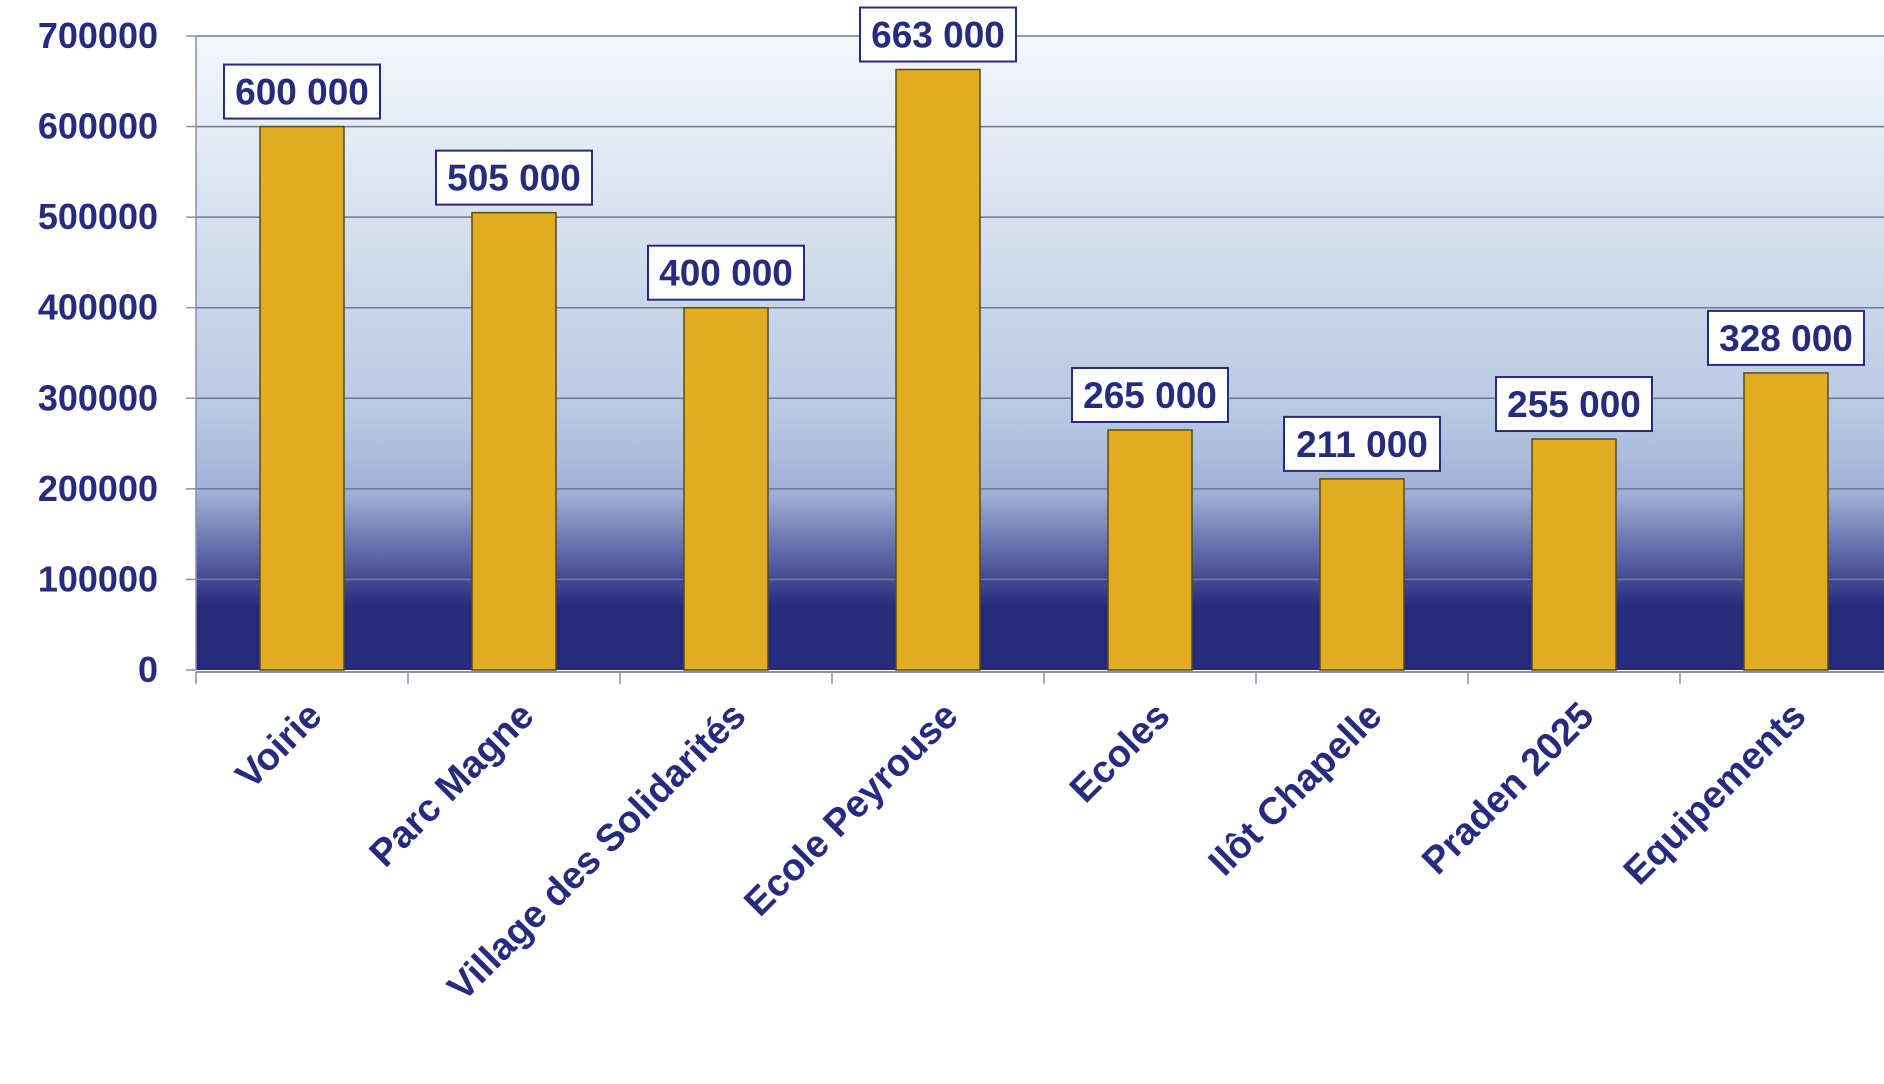  I want to click on data-label: 600 000, so click(302, 92).